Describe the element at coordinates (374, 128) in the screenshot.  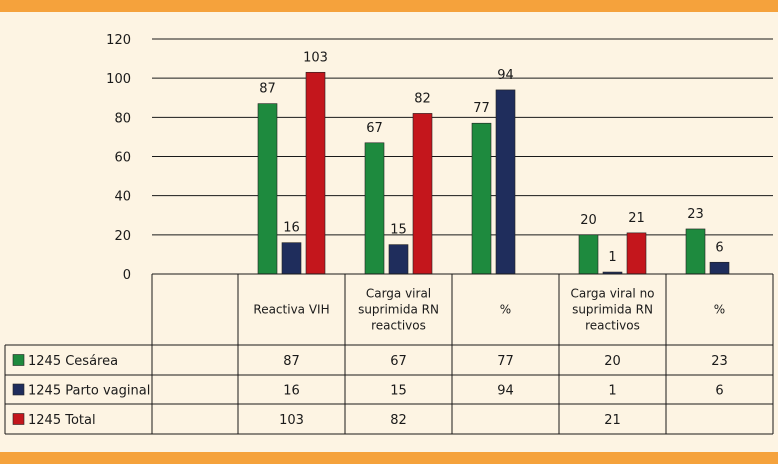
I see `data-label: 67` at that location.